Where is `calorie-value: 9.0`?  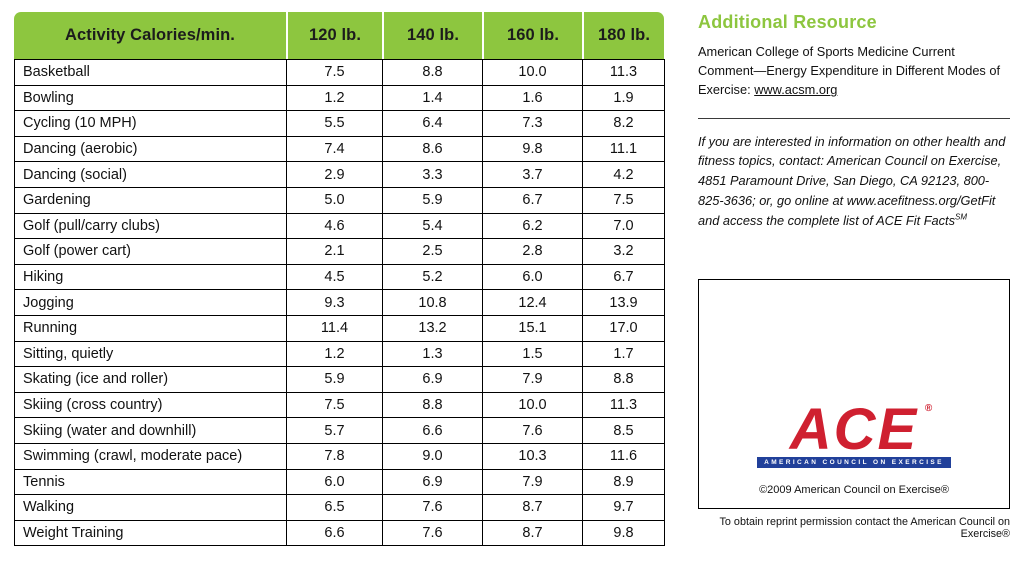
calorie-value: 9.0 is located at coordinates (432, 456).